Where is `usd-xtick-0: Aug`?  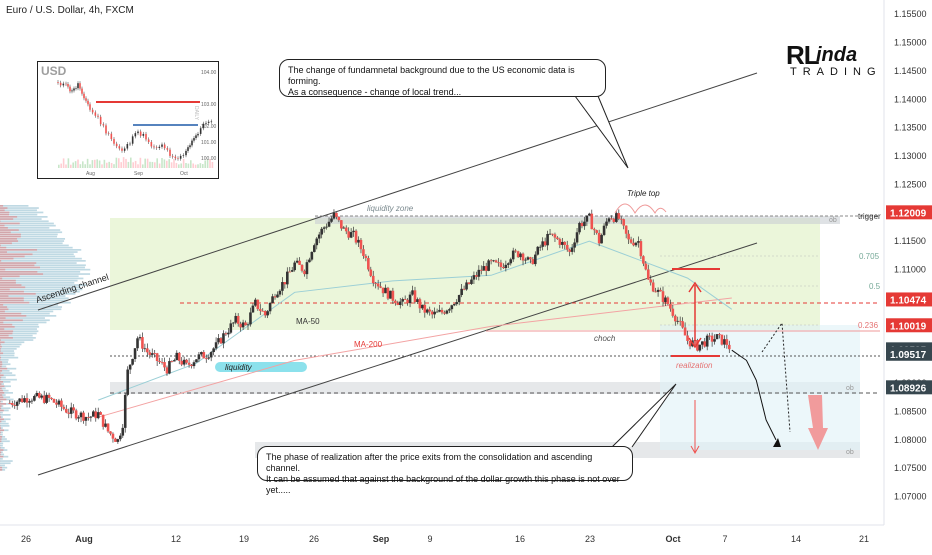 usd-xtick-0: Aug is located at coordinates (90, 174).